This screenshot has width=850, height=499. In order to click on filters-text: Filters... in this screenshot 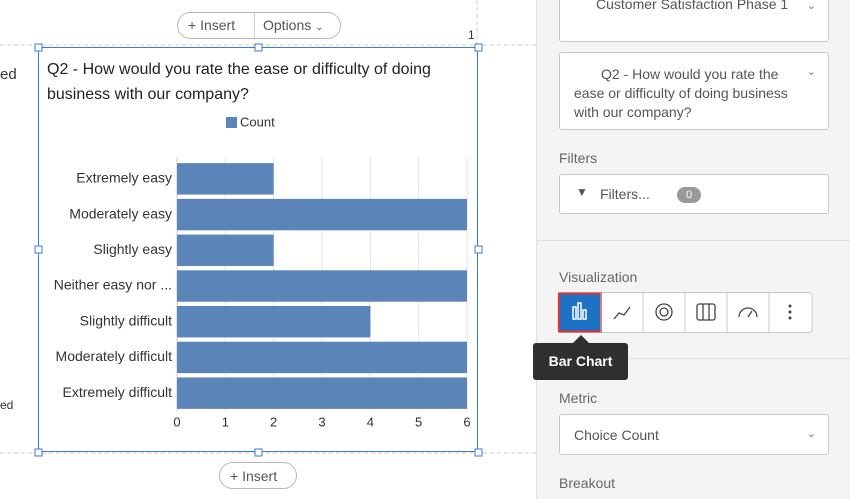, I will do `click(625, 194)`.